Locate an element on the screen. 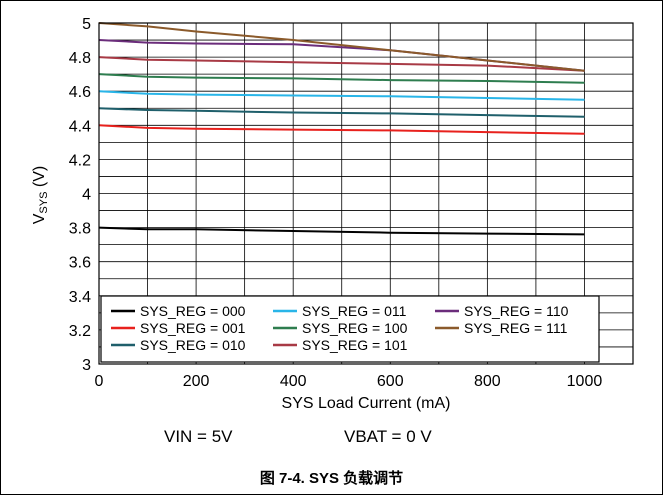 Image resolution: width=663 pixels, height=495 pixels. legend-label-3: SYS_REG = 011 is located at coordinates (354, 311).